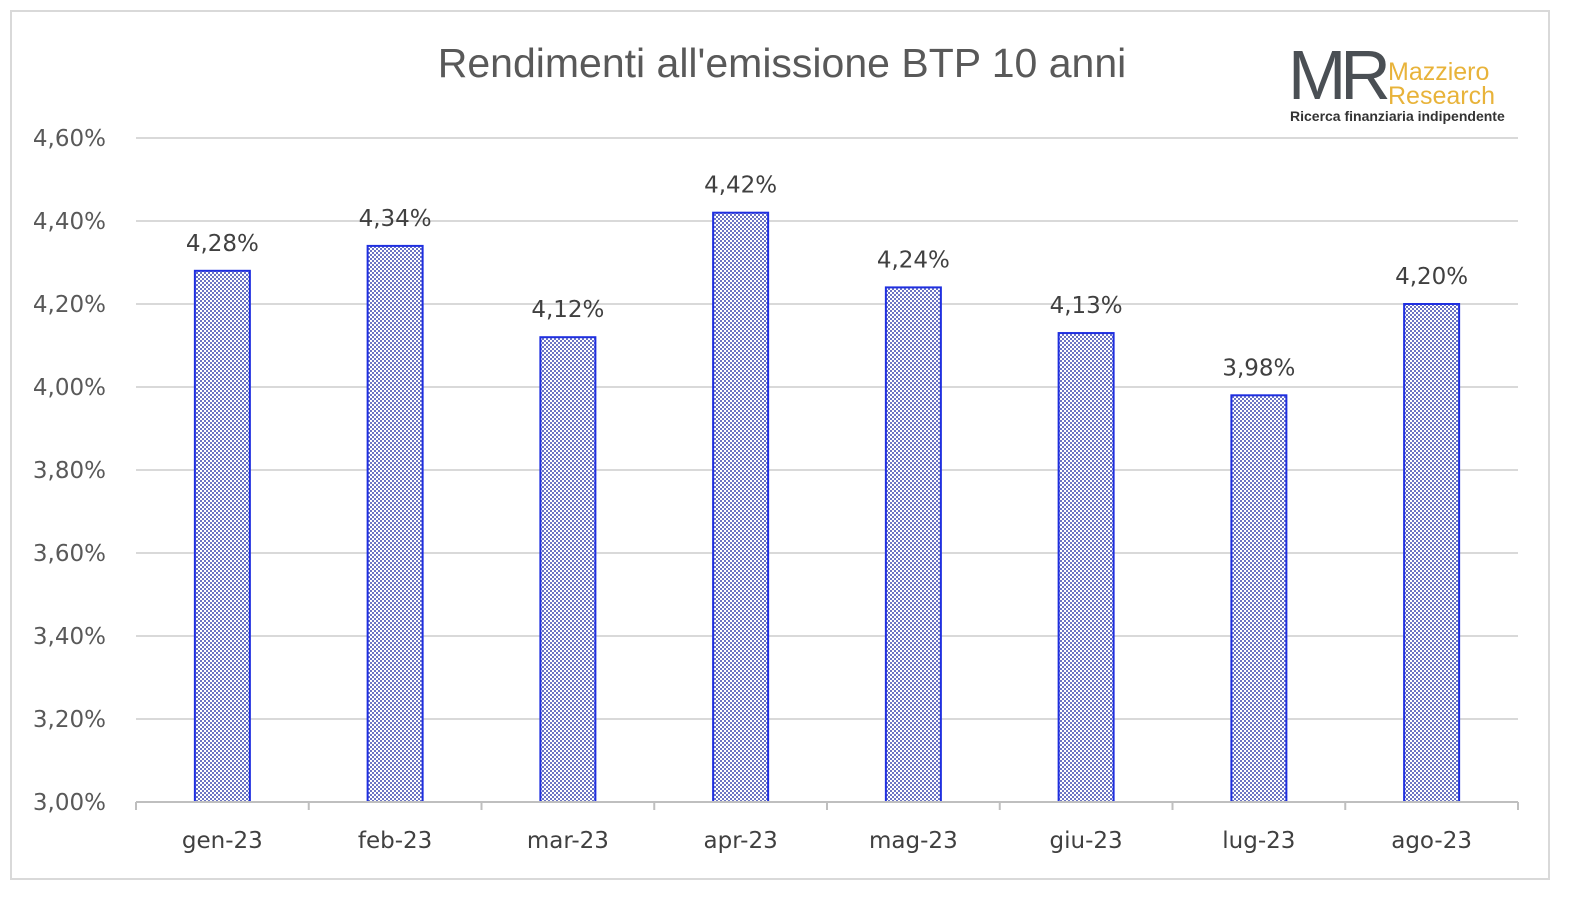  I want to click on x-tick-label: ago-23, so click(1431, 841).